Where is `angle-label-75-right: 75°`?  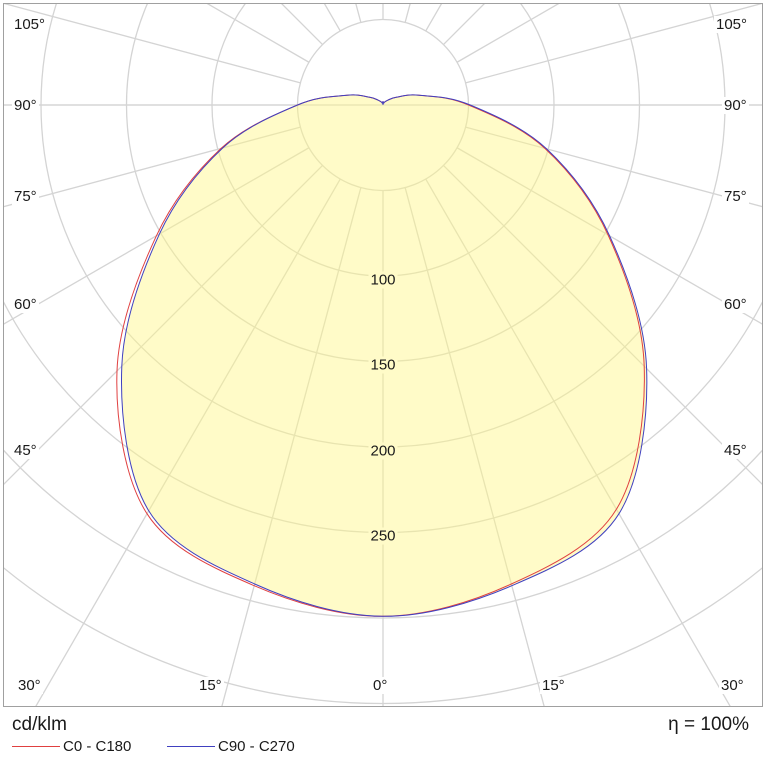 angle-label-75-right: 75° is located at coordinates (735, 196).